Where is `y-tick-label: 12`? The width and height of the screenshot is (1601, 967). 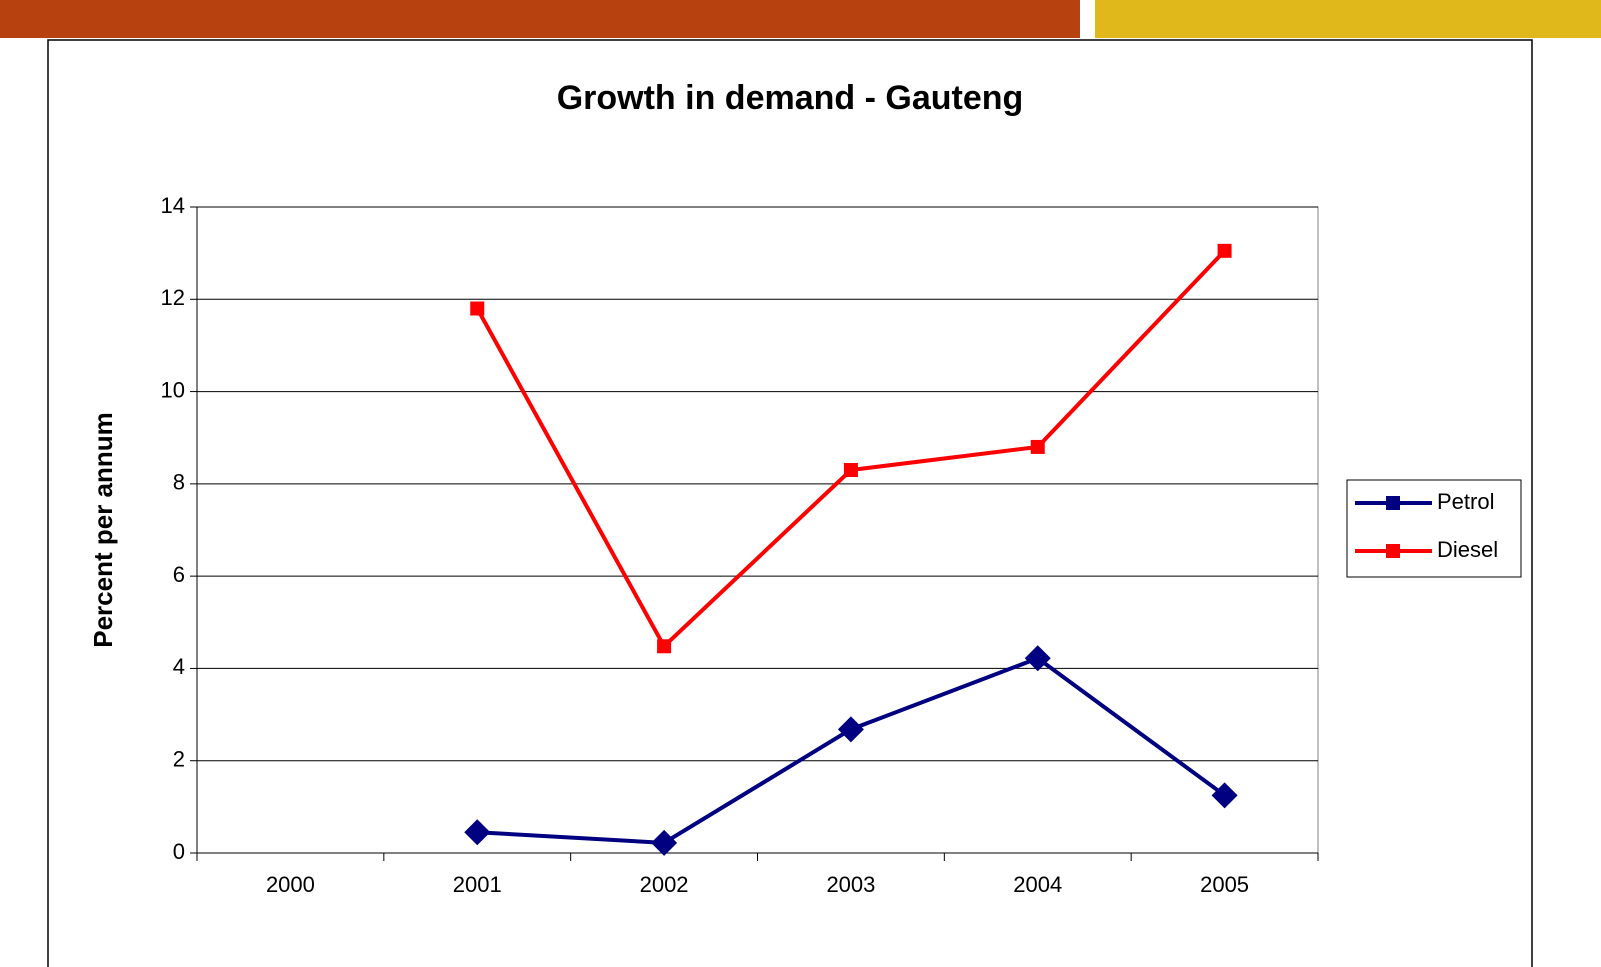 y-tick-label: 12 is located at coordinates (173, 297).